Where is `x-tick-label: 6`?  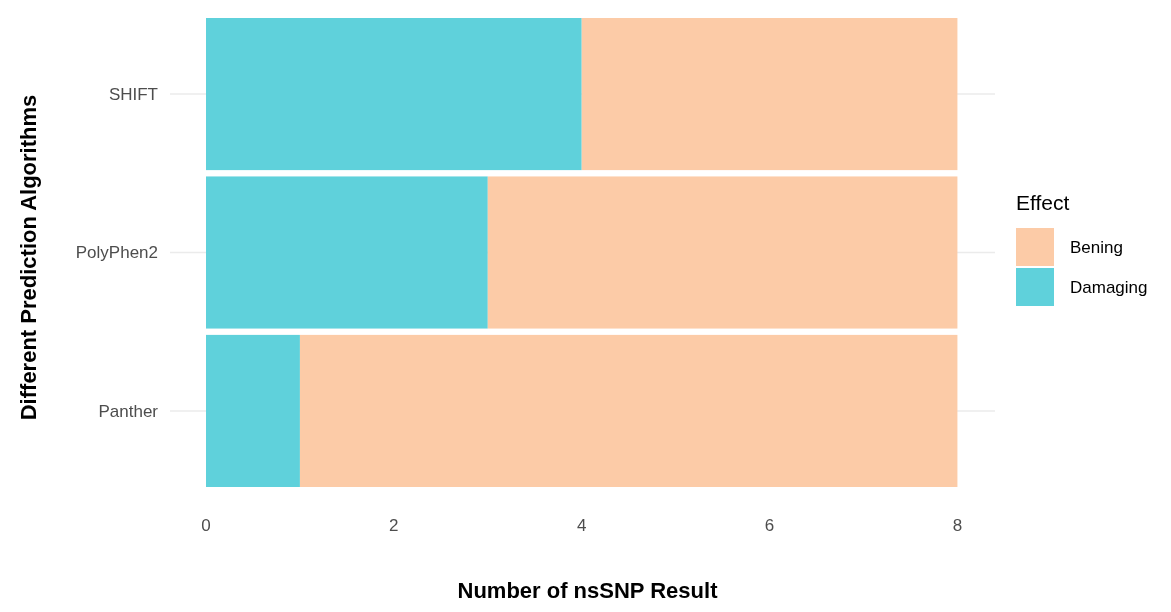
x-tick-label: 6 is located at coordinates (769, 525).